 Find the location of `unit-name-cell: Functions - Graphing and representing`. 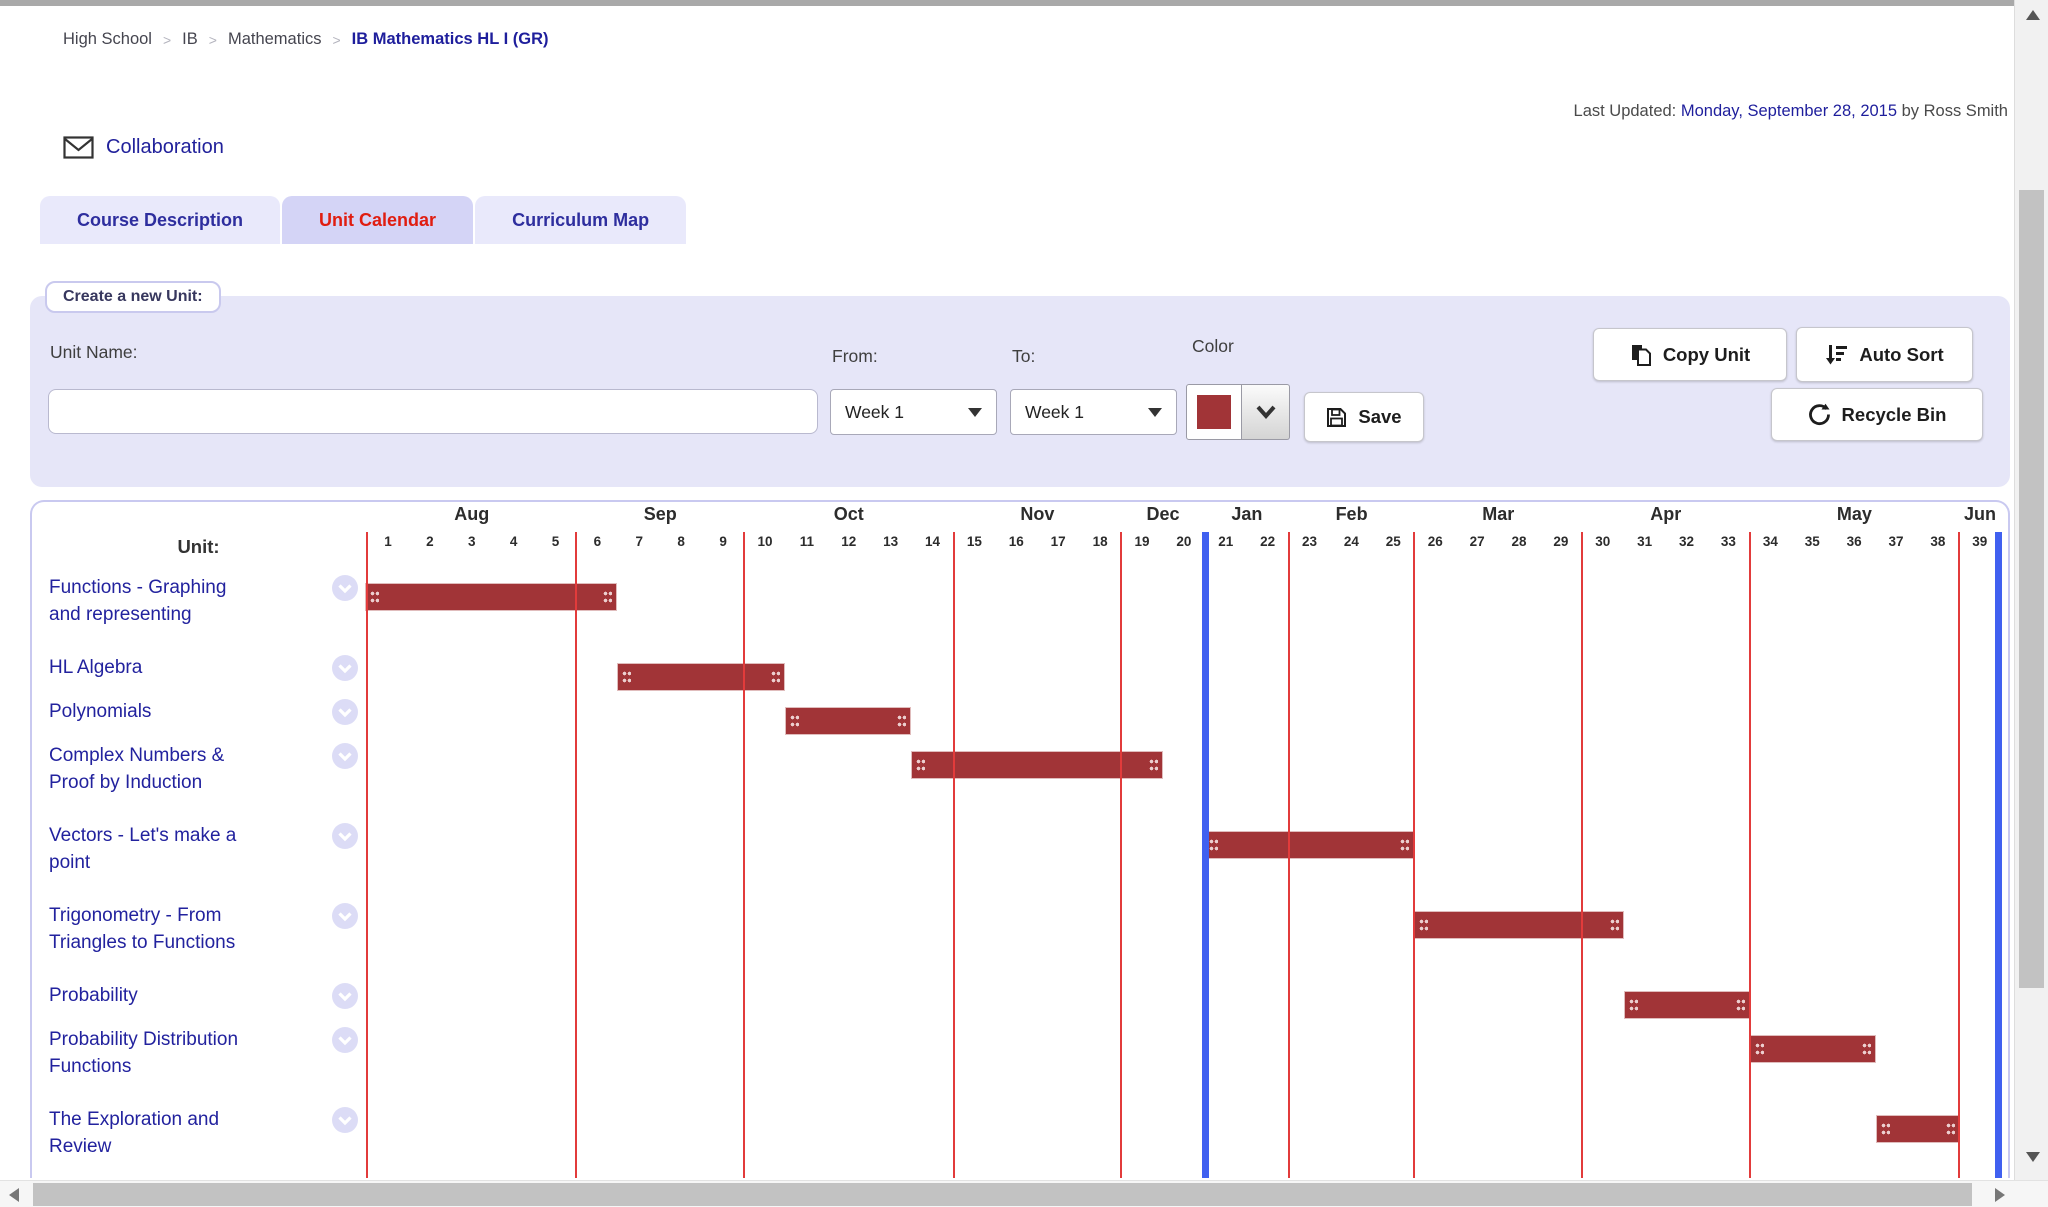

unit-name-cell: Functions - Graphing and representing is located at coordinates (198, 601).